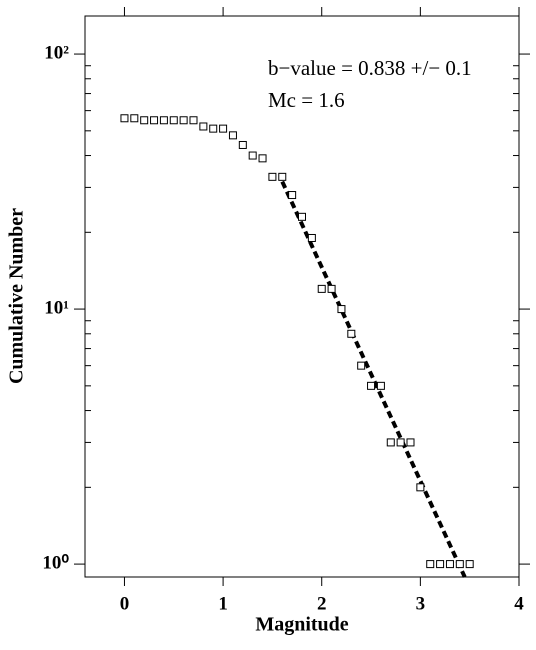 The width and height of the screenshot is (536, 650). Describe the element at coordinates (322, 603) in the screenshot. I see `x-tick-label: 2` at that location.